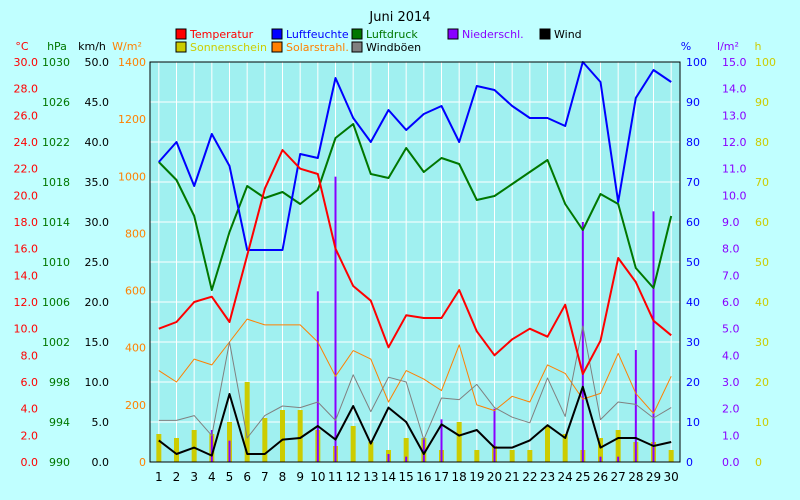 This screenshot has width=800, height=500. I want to click on rain-tick-label: 2.0, so click(731, 409).